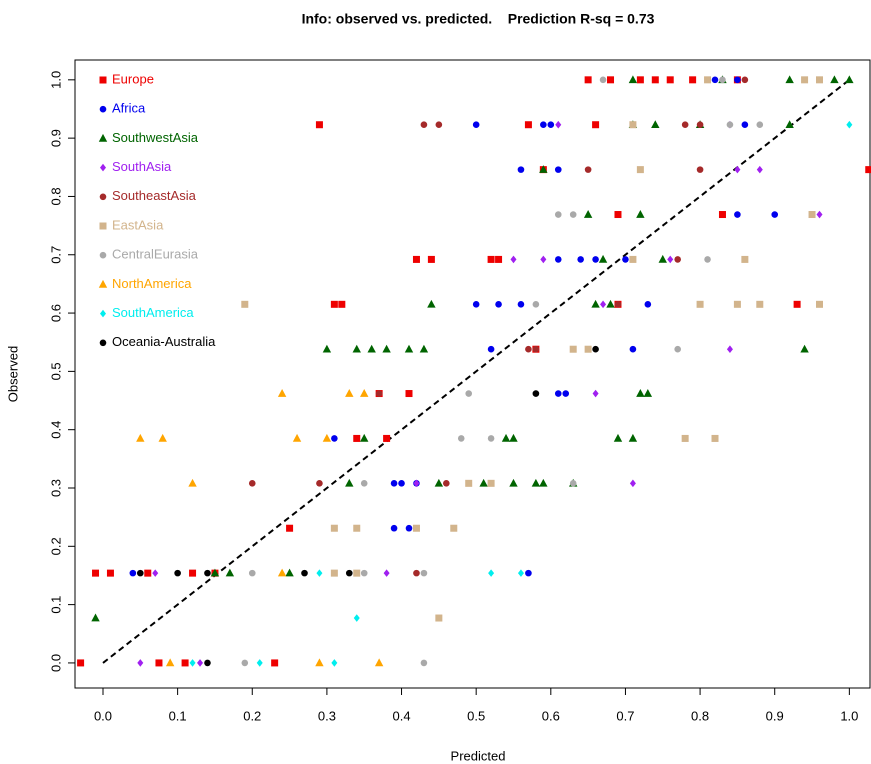 The width and height of the screenshot is (871, 764). What do you see at coordinates (625, 715) in the screenshot?
I see `x-tick-label: 0.7` at bounding box center [625, 715].